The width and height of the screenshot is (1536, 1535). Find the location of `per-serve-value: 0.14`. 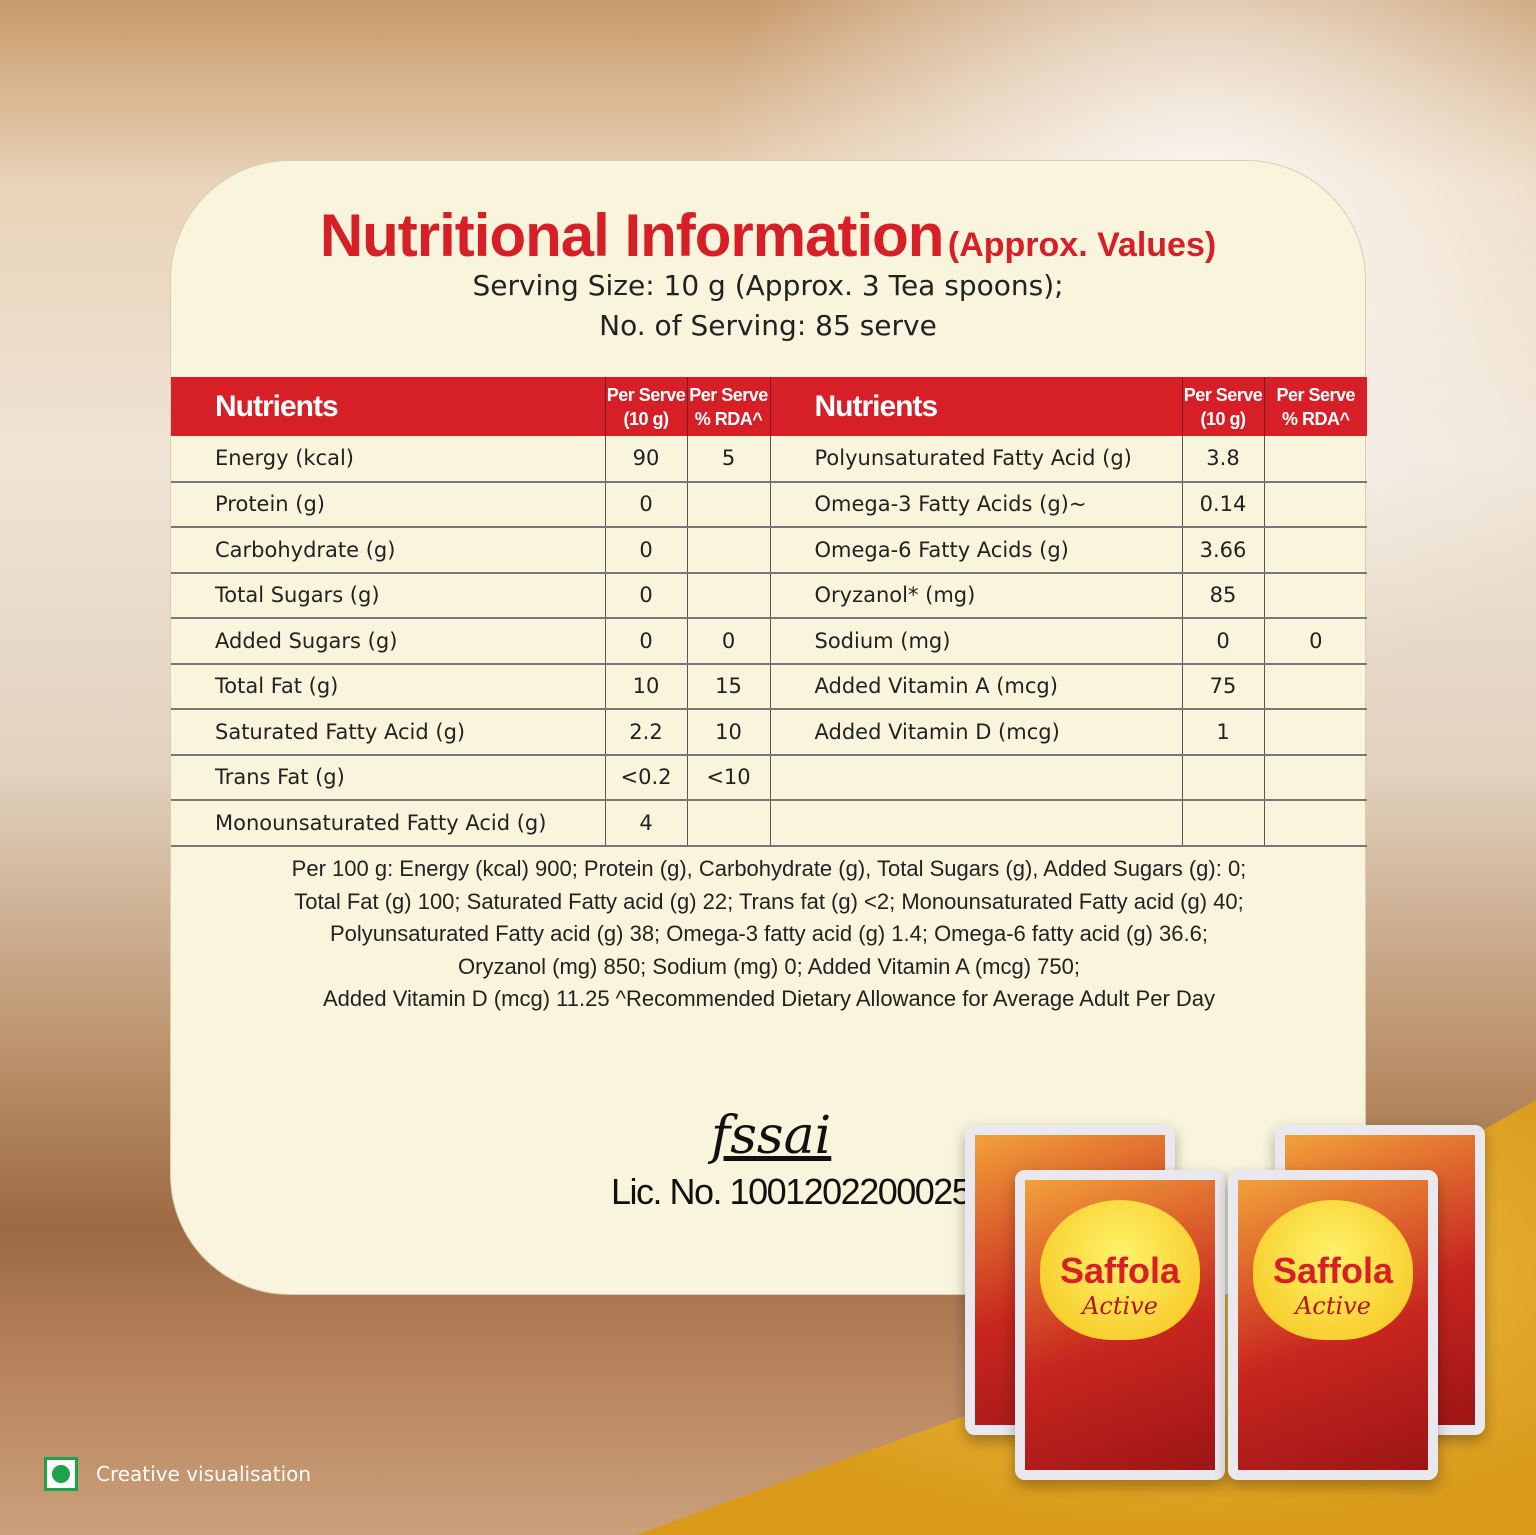

per-serve-value: 0.14 is located at coordinates (1223, 504).